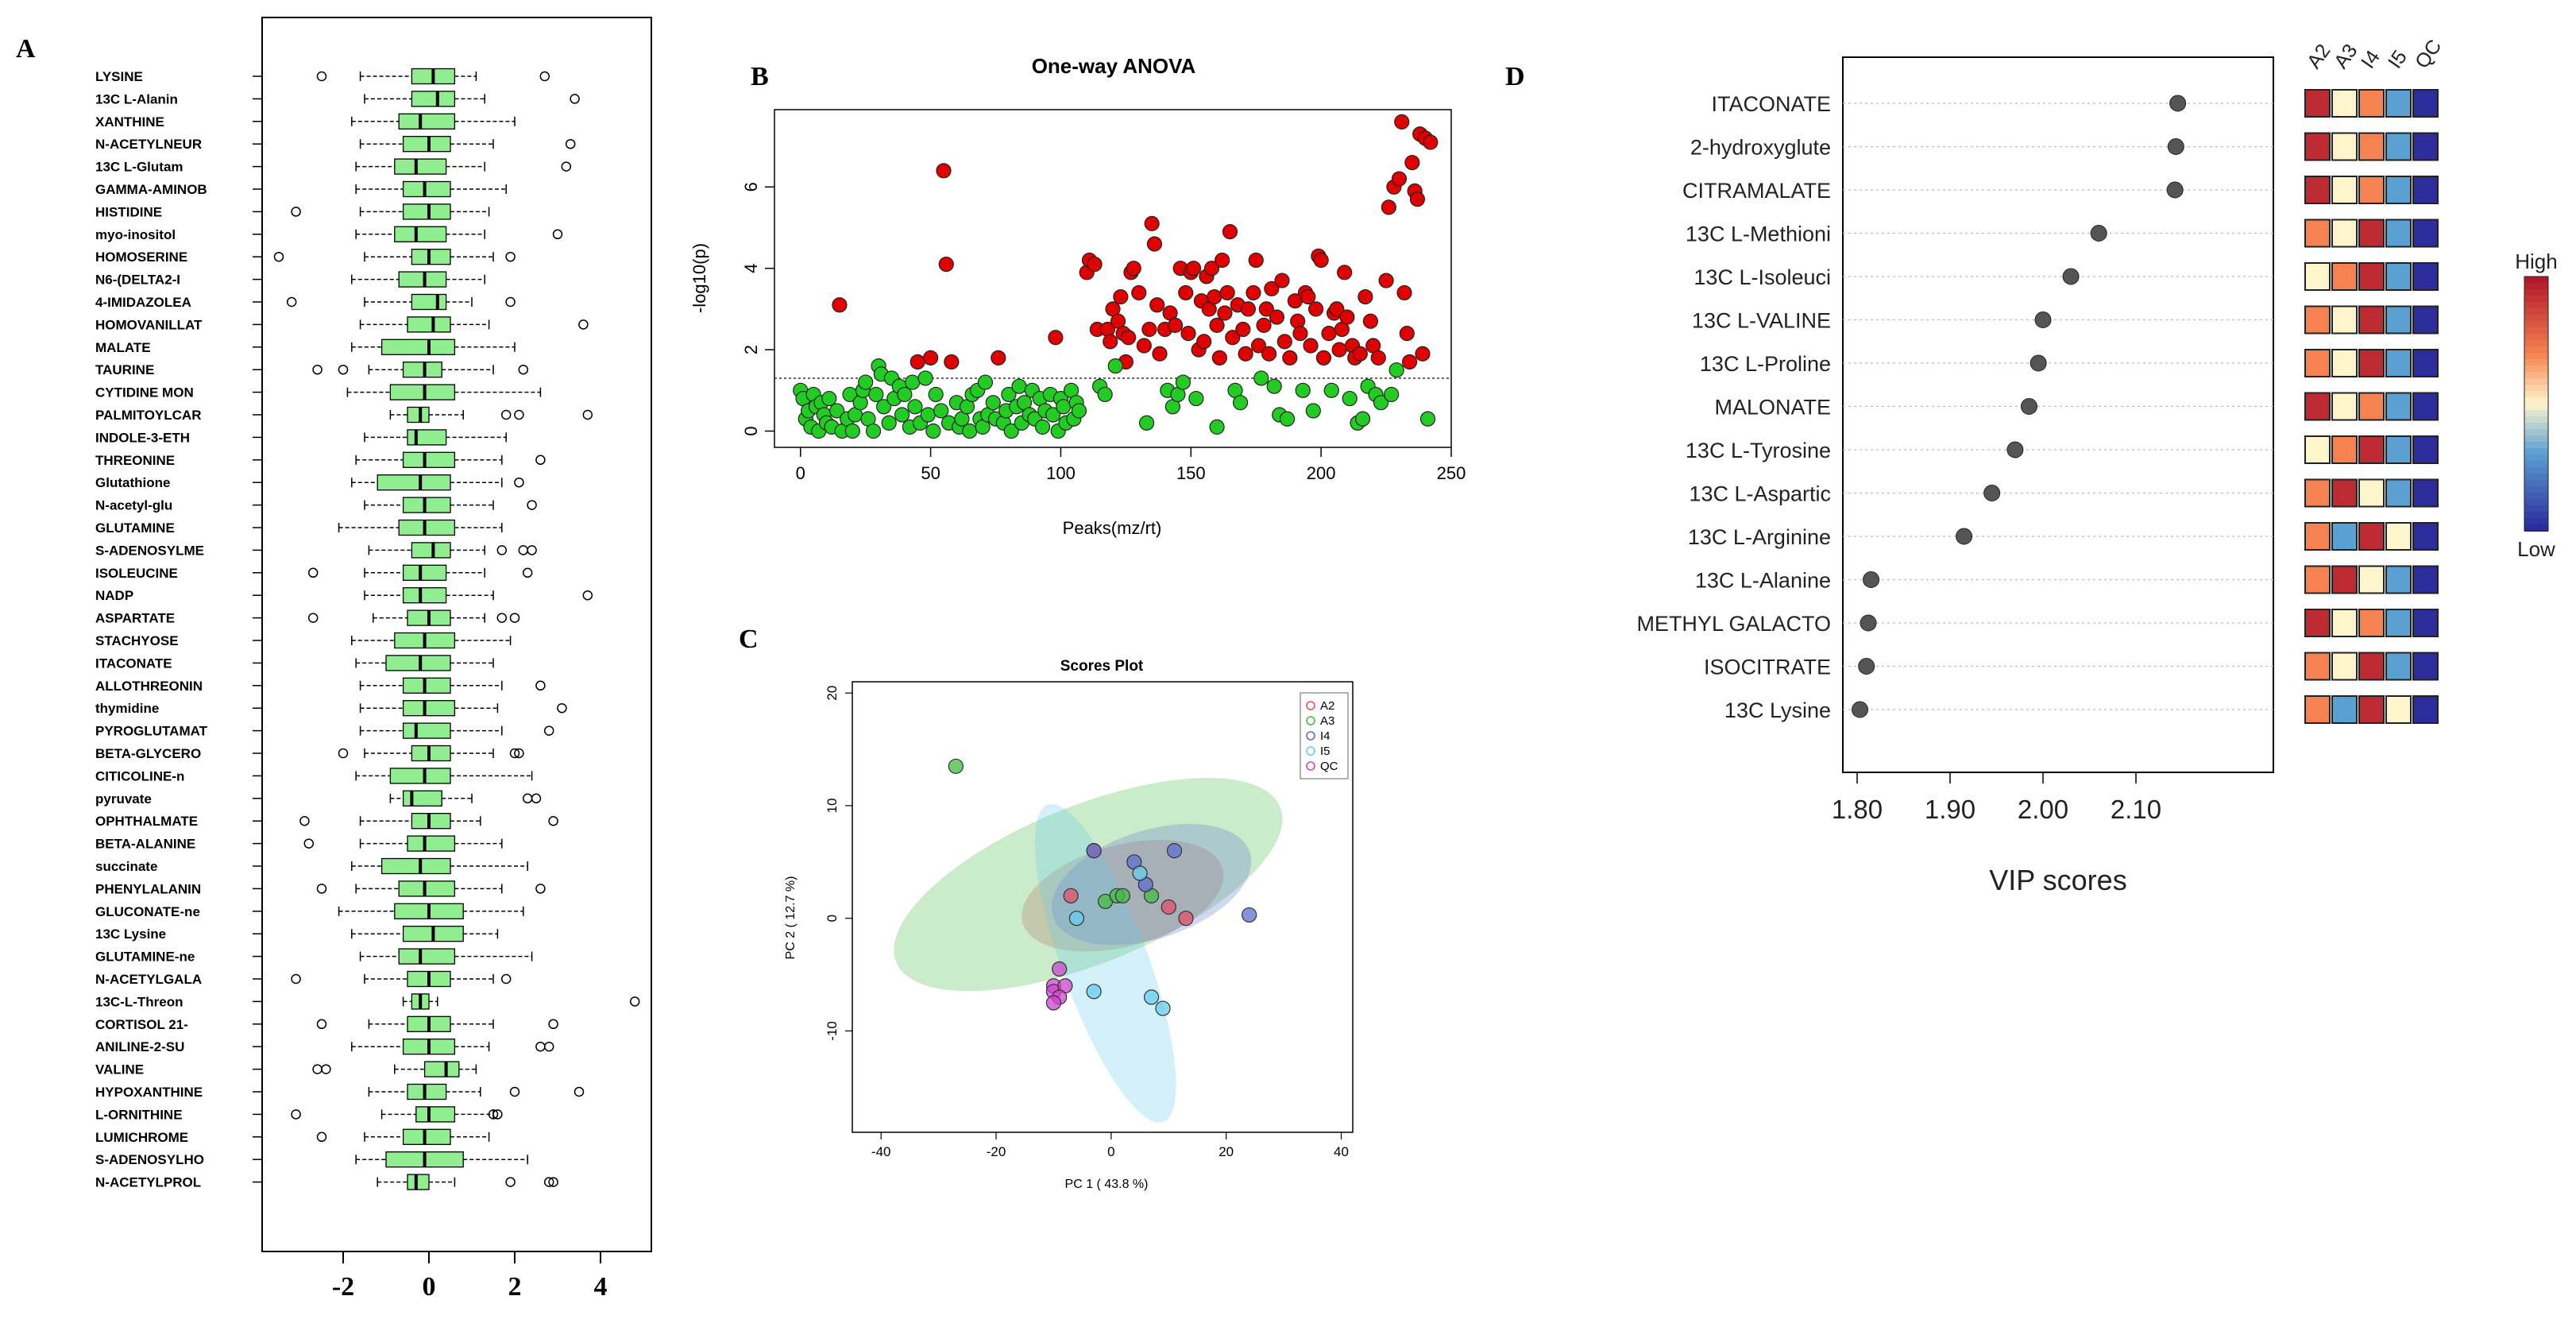 The image size is (2576, 1323). What do you see at coordinates (1451, 473) in the screenshot?
I see `x-tick-label: 250` at bounding box center [1451, 473].